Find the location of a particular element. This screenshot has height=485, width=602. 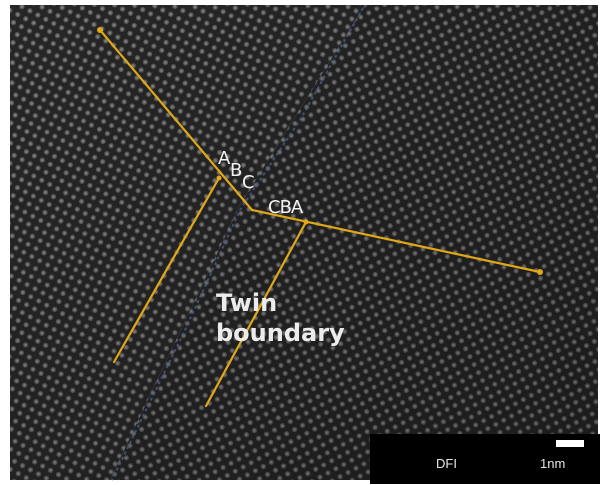

line-left-down is located at coordinates (166, 270).